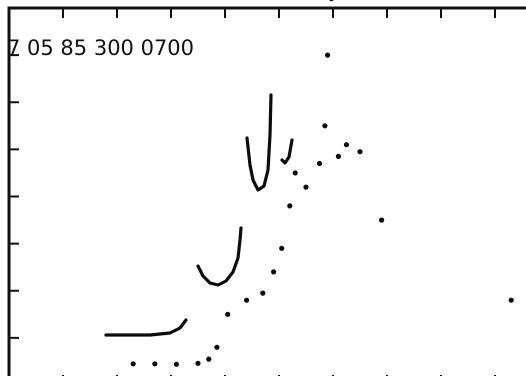 Image resolution: width=526 pixels, height=376 pixels. I want to click on chart-title: 7 05 85 300 0700, so click(100, 48).